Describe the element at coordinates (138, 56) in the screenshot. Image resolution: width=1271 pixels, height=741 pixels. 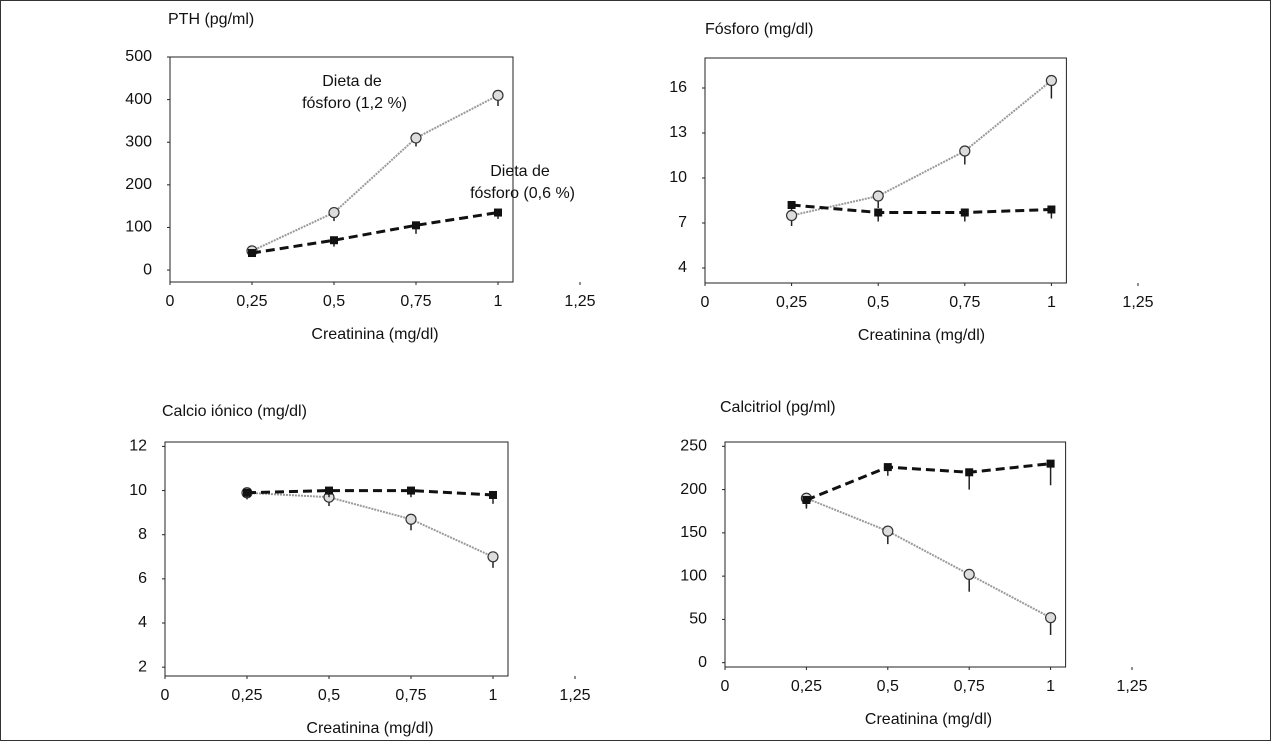
I see `y-tick-label: 500` at that location.